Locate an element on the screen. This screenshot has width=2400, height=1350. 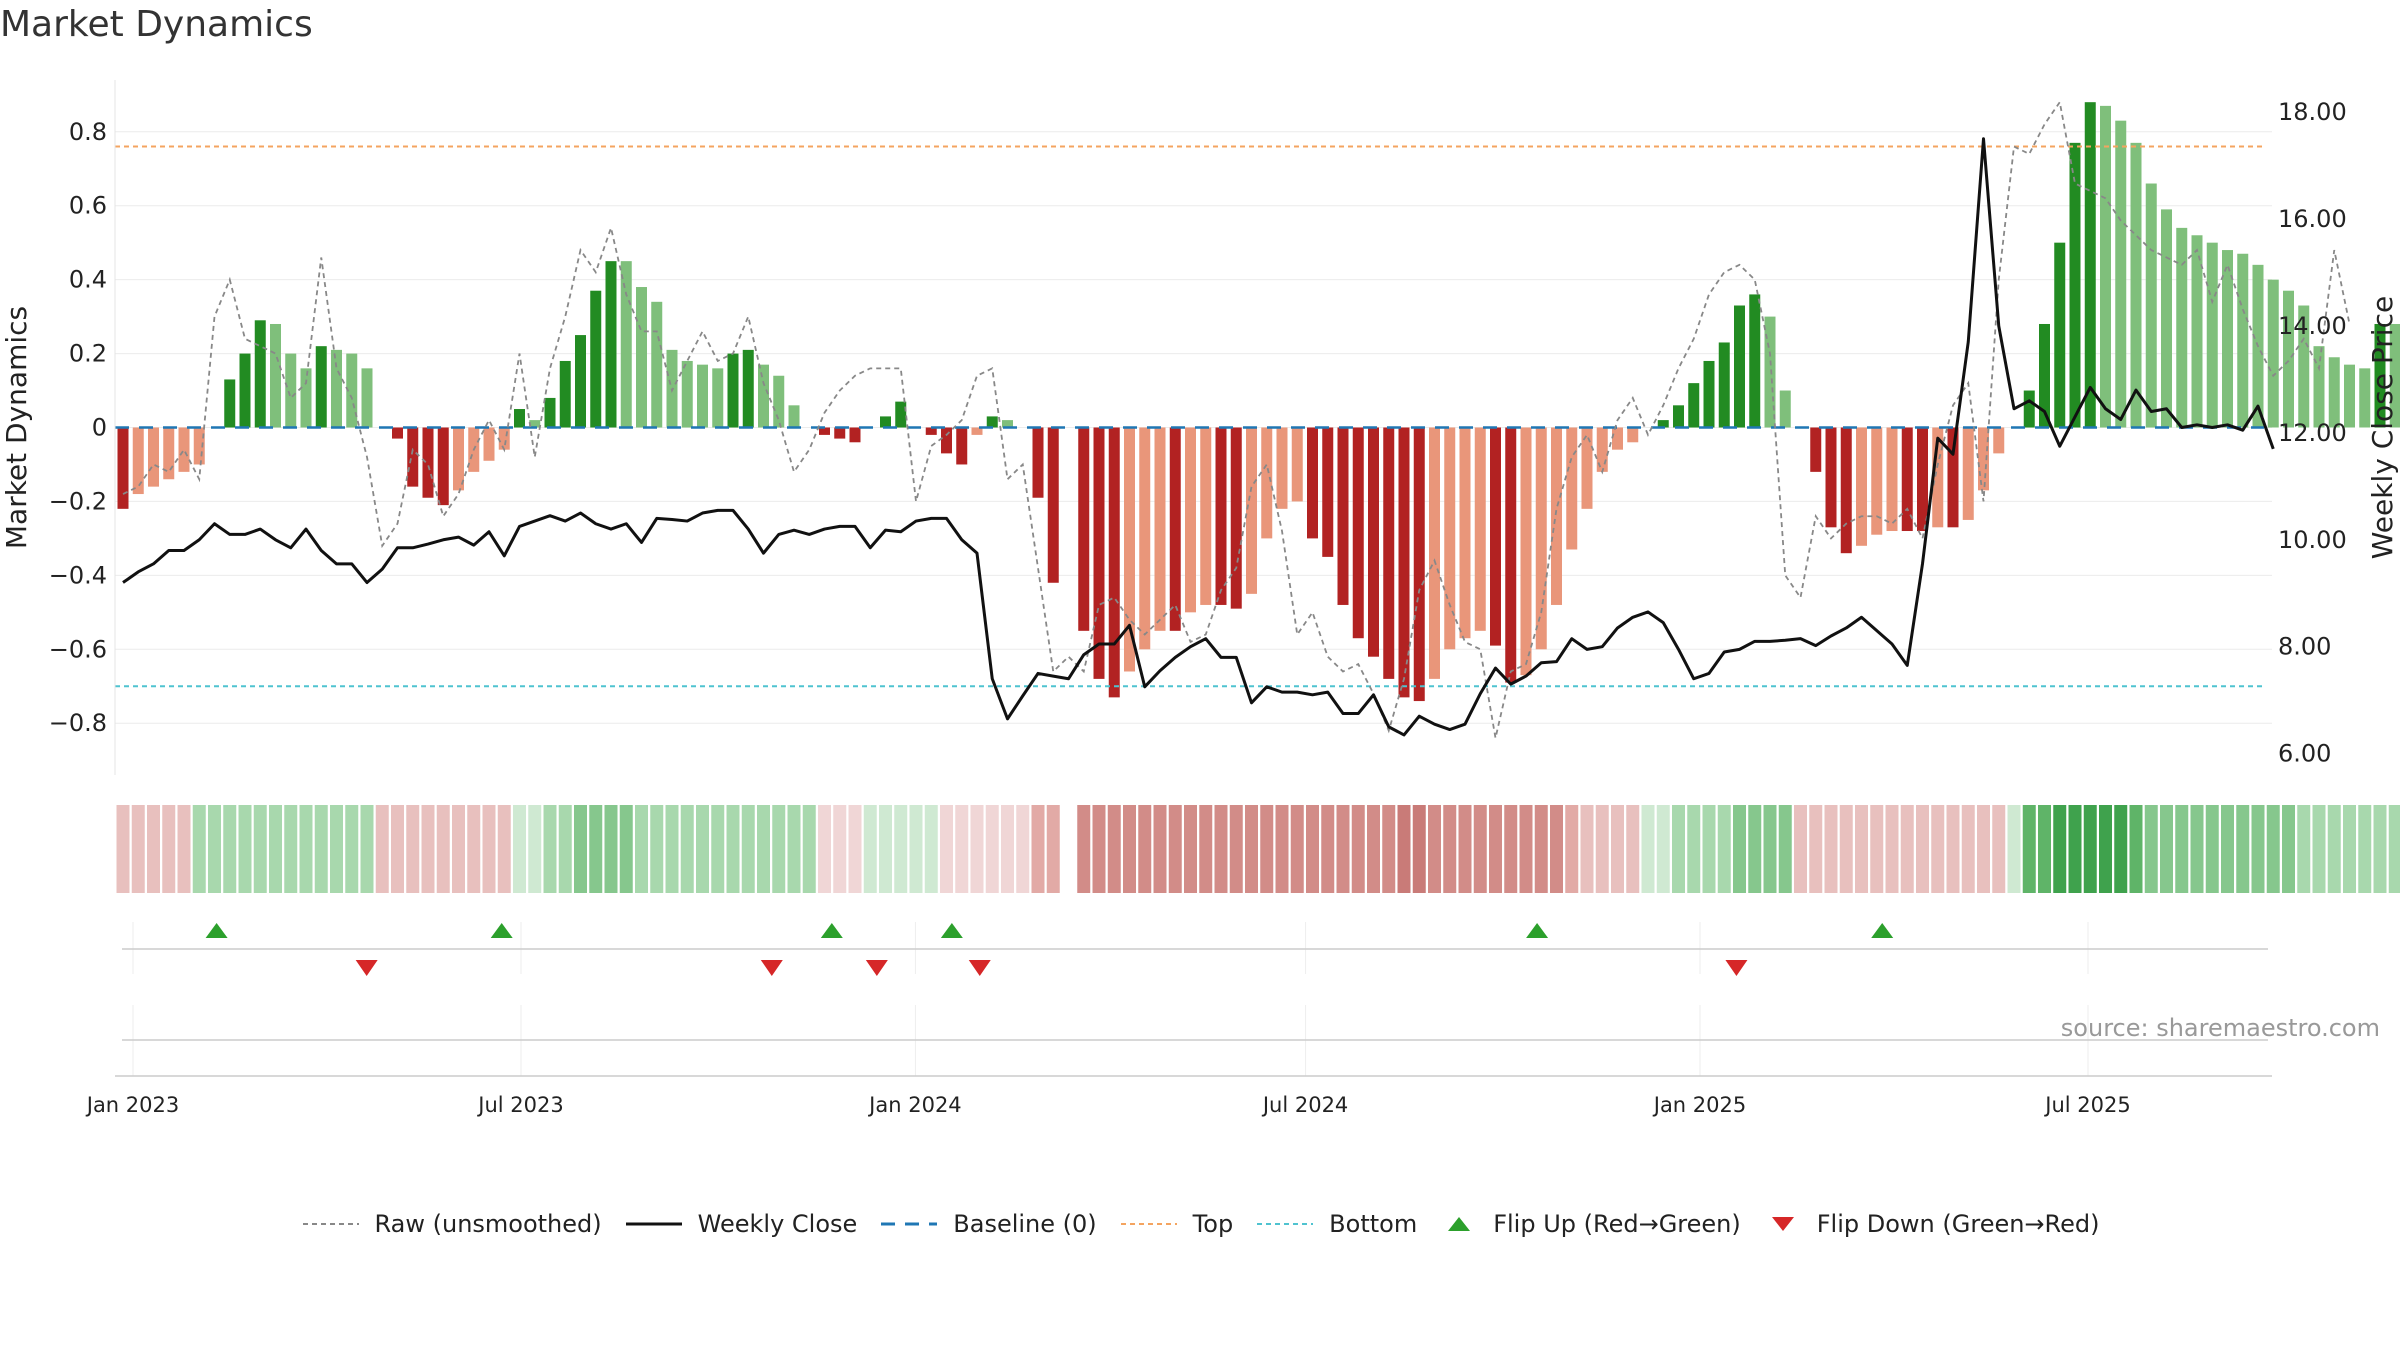
legend-label-raw: Raw (unsmoothed) is located at coordinates (488, 1224).